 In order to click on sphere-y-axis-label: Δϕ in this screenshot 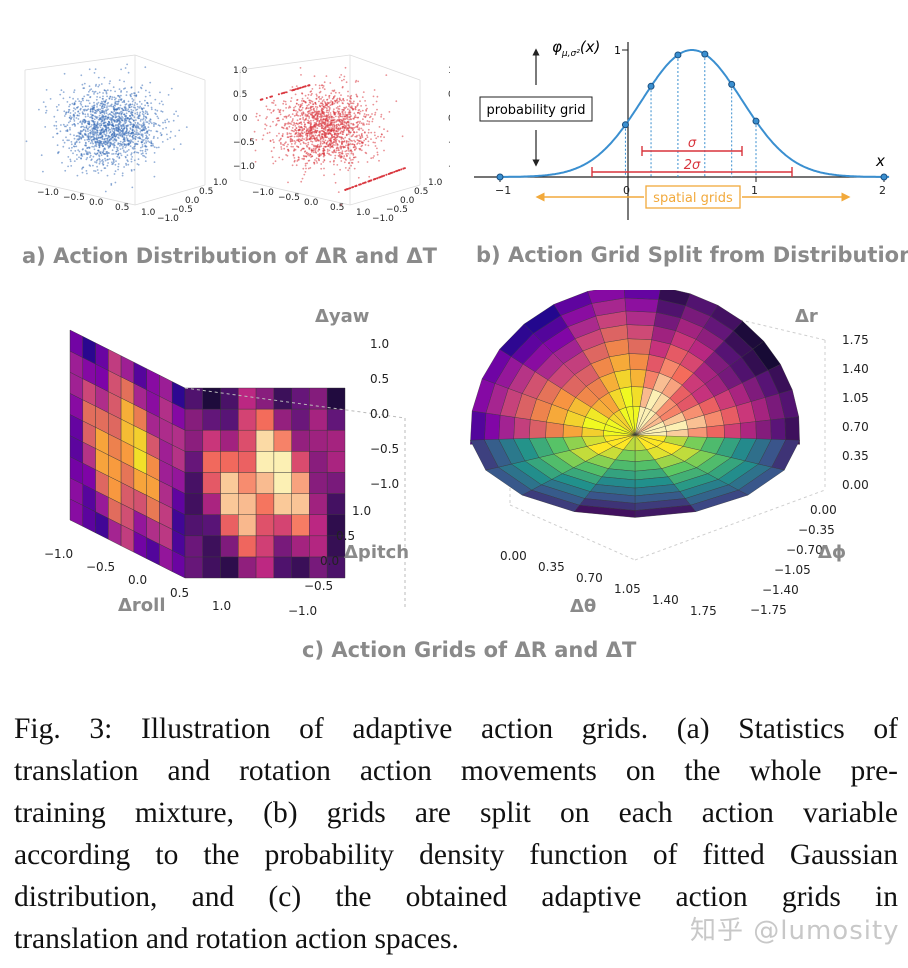, I will do `click(832, 552)`.